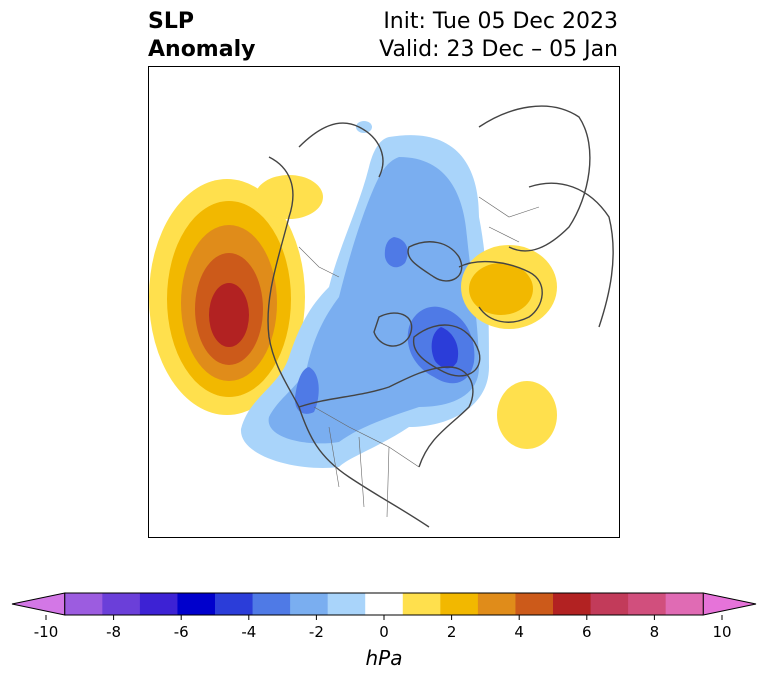  I want to click on colorbar-extend-max, so click(729, 604).